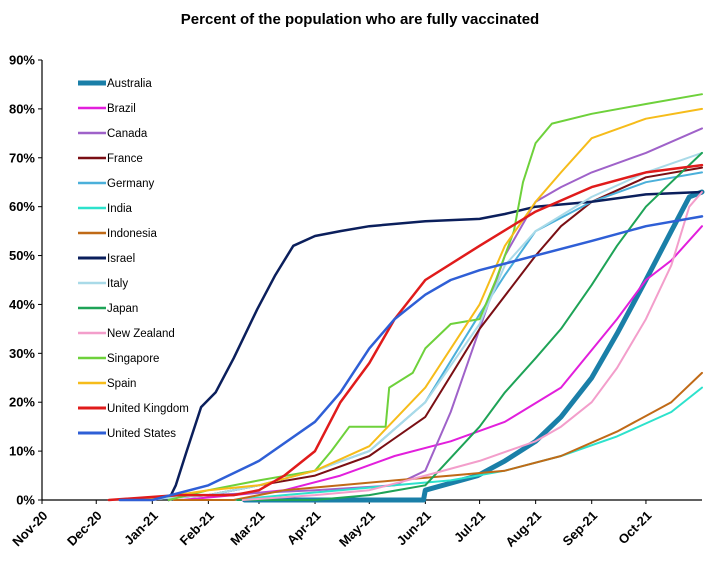 This screenshot has width=720, height=565. I want to click on legend-label: Japan, so click(122, 309).